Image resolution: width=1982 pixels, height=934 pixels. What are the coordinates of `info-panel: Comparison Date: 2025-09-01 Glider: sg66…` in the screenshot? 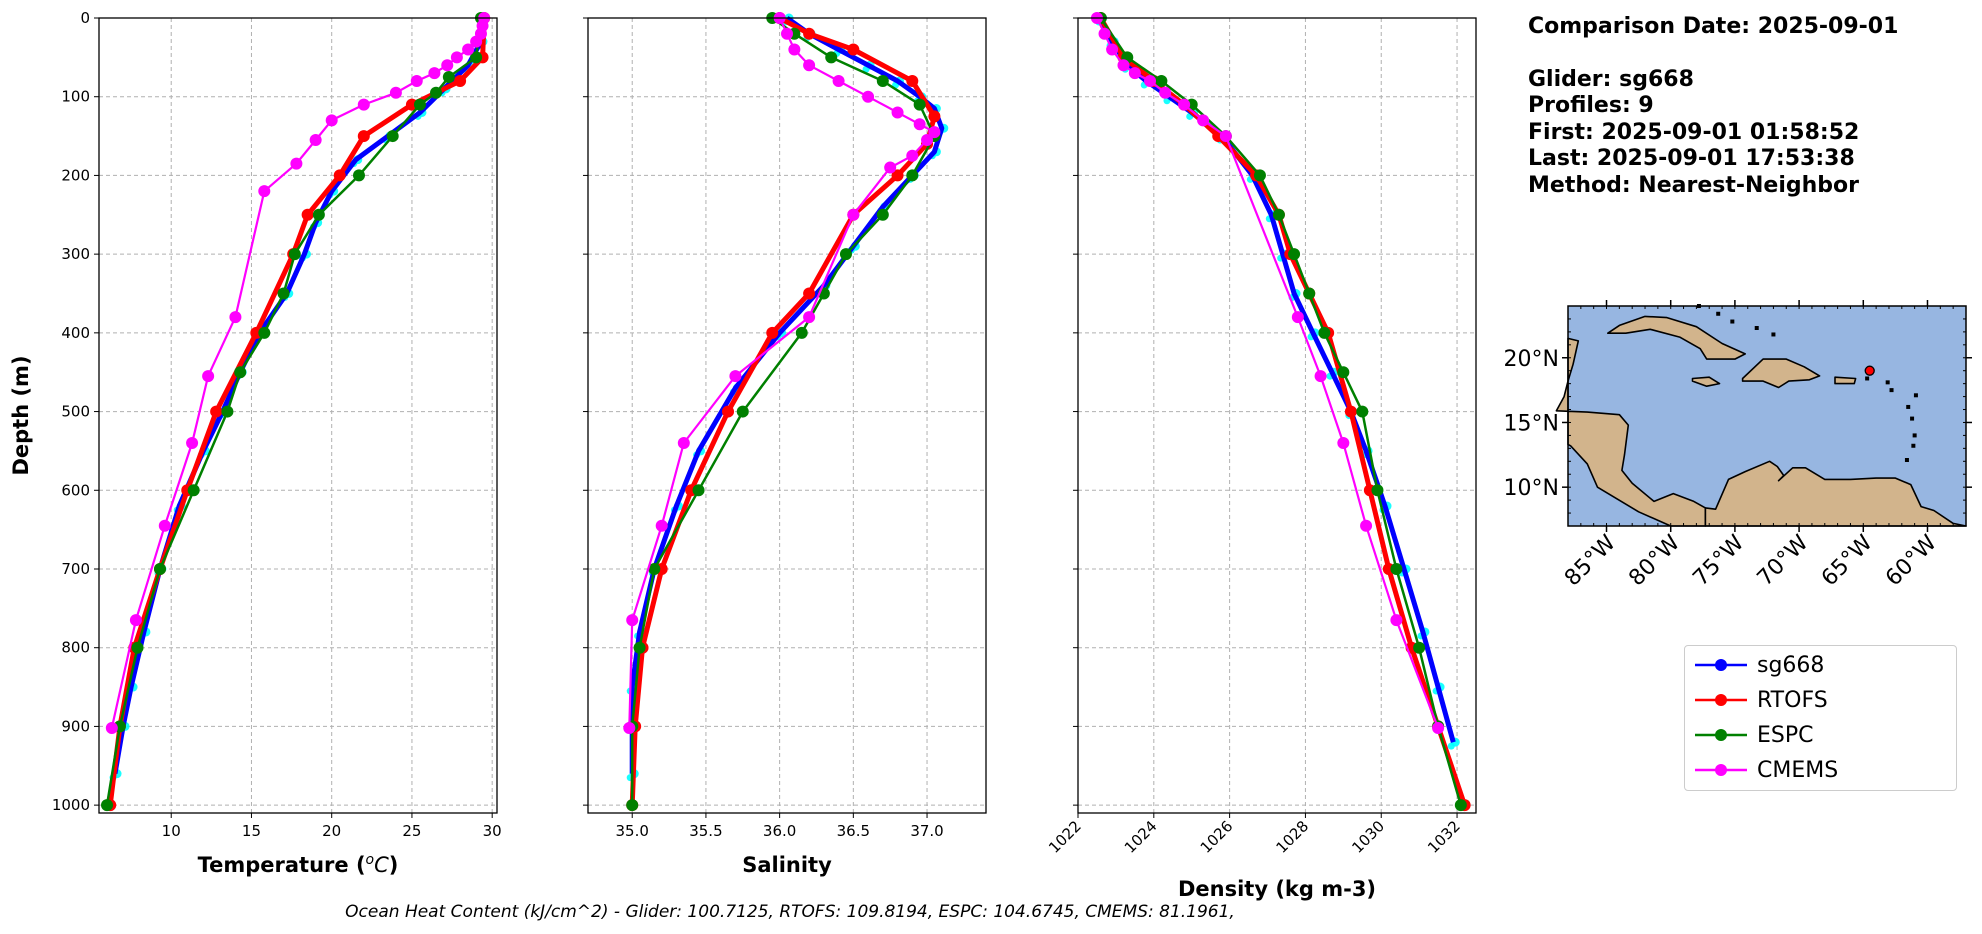 It's located at (1713, 106).